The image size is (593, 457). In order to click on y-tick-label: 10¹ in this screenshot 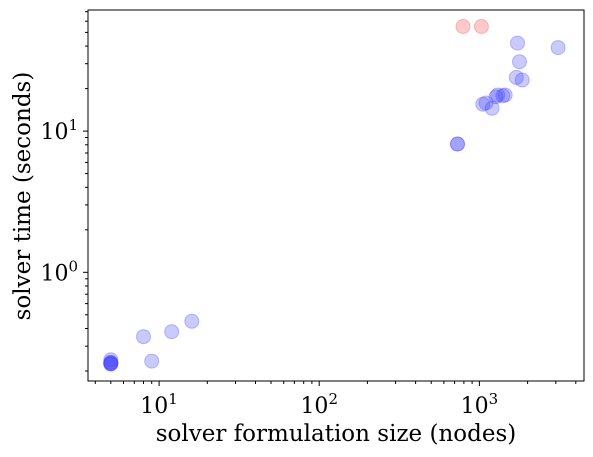, I will do `click(59, 130)`.